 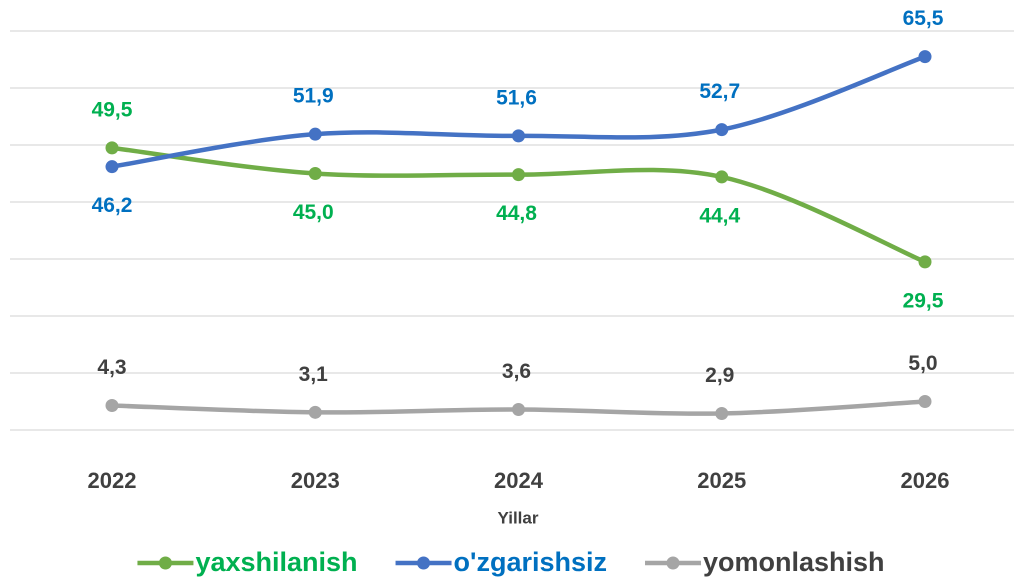 What do you see at coordinates (516, 97) in the screenshot?
I see `data-label: 51,6` at bounding box center [516, 97].